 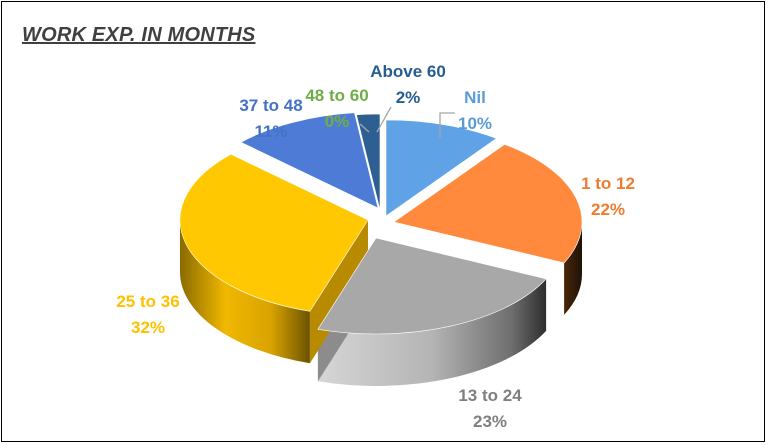 I want to click on slice-label-above-60: Above 60, so click(x=408, y=71).